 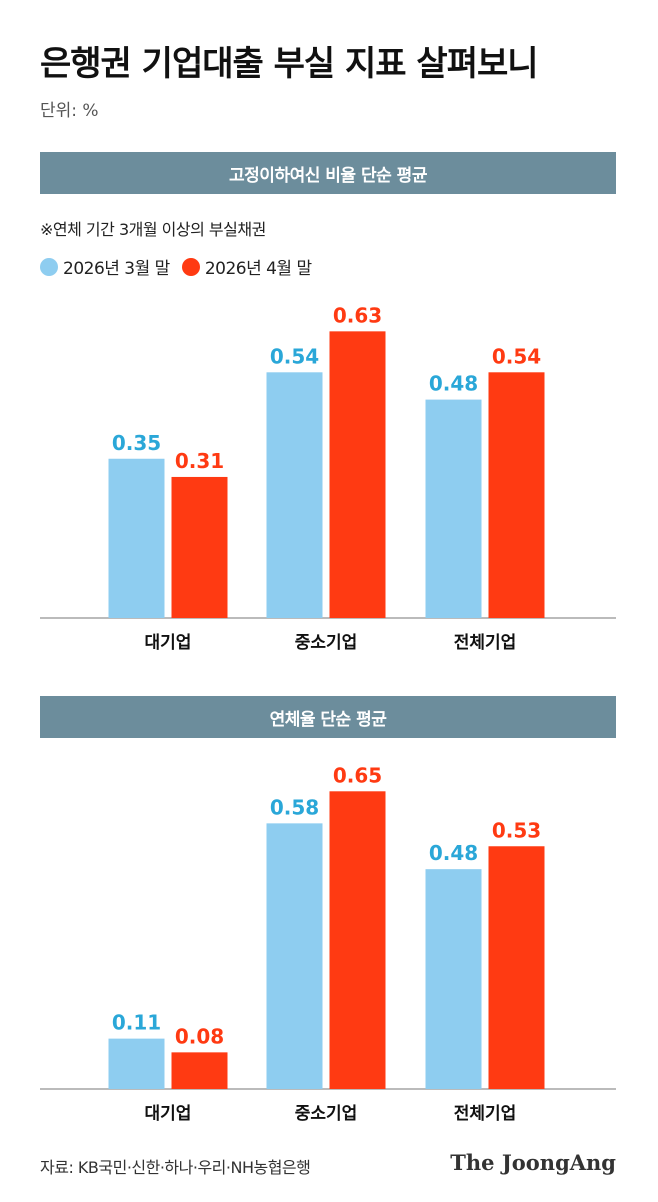 I want to click on source-note: 자료: KB국민·신한·하나·우리·NH농협은행, so click(x=175, y=1167).